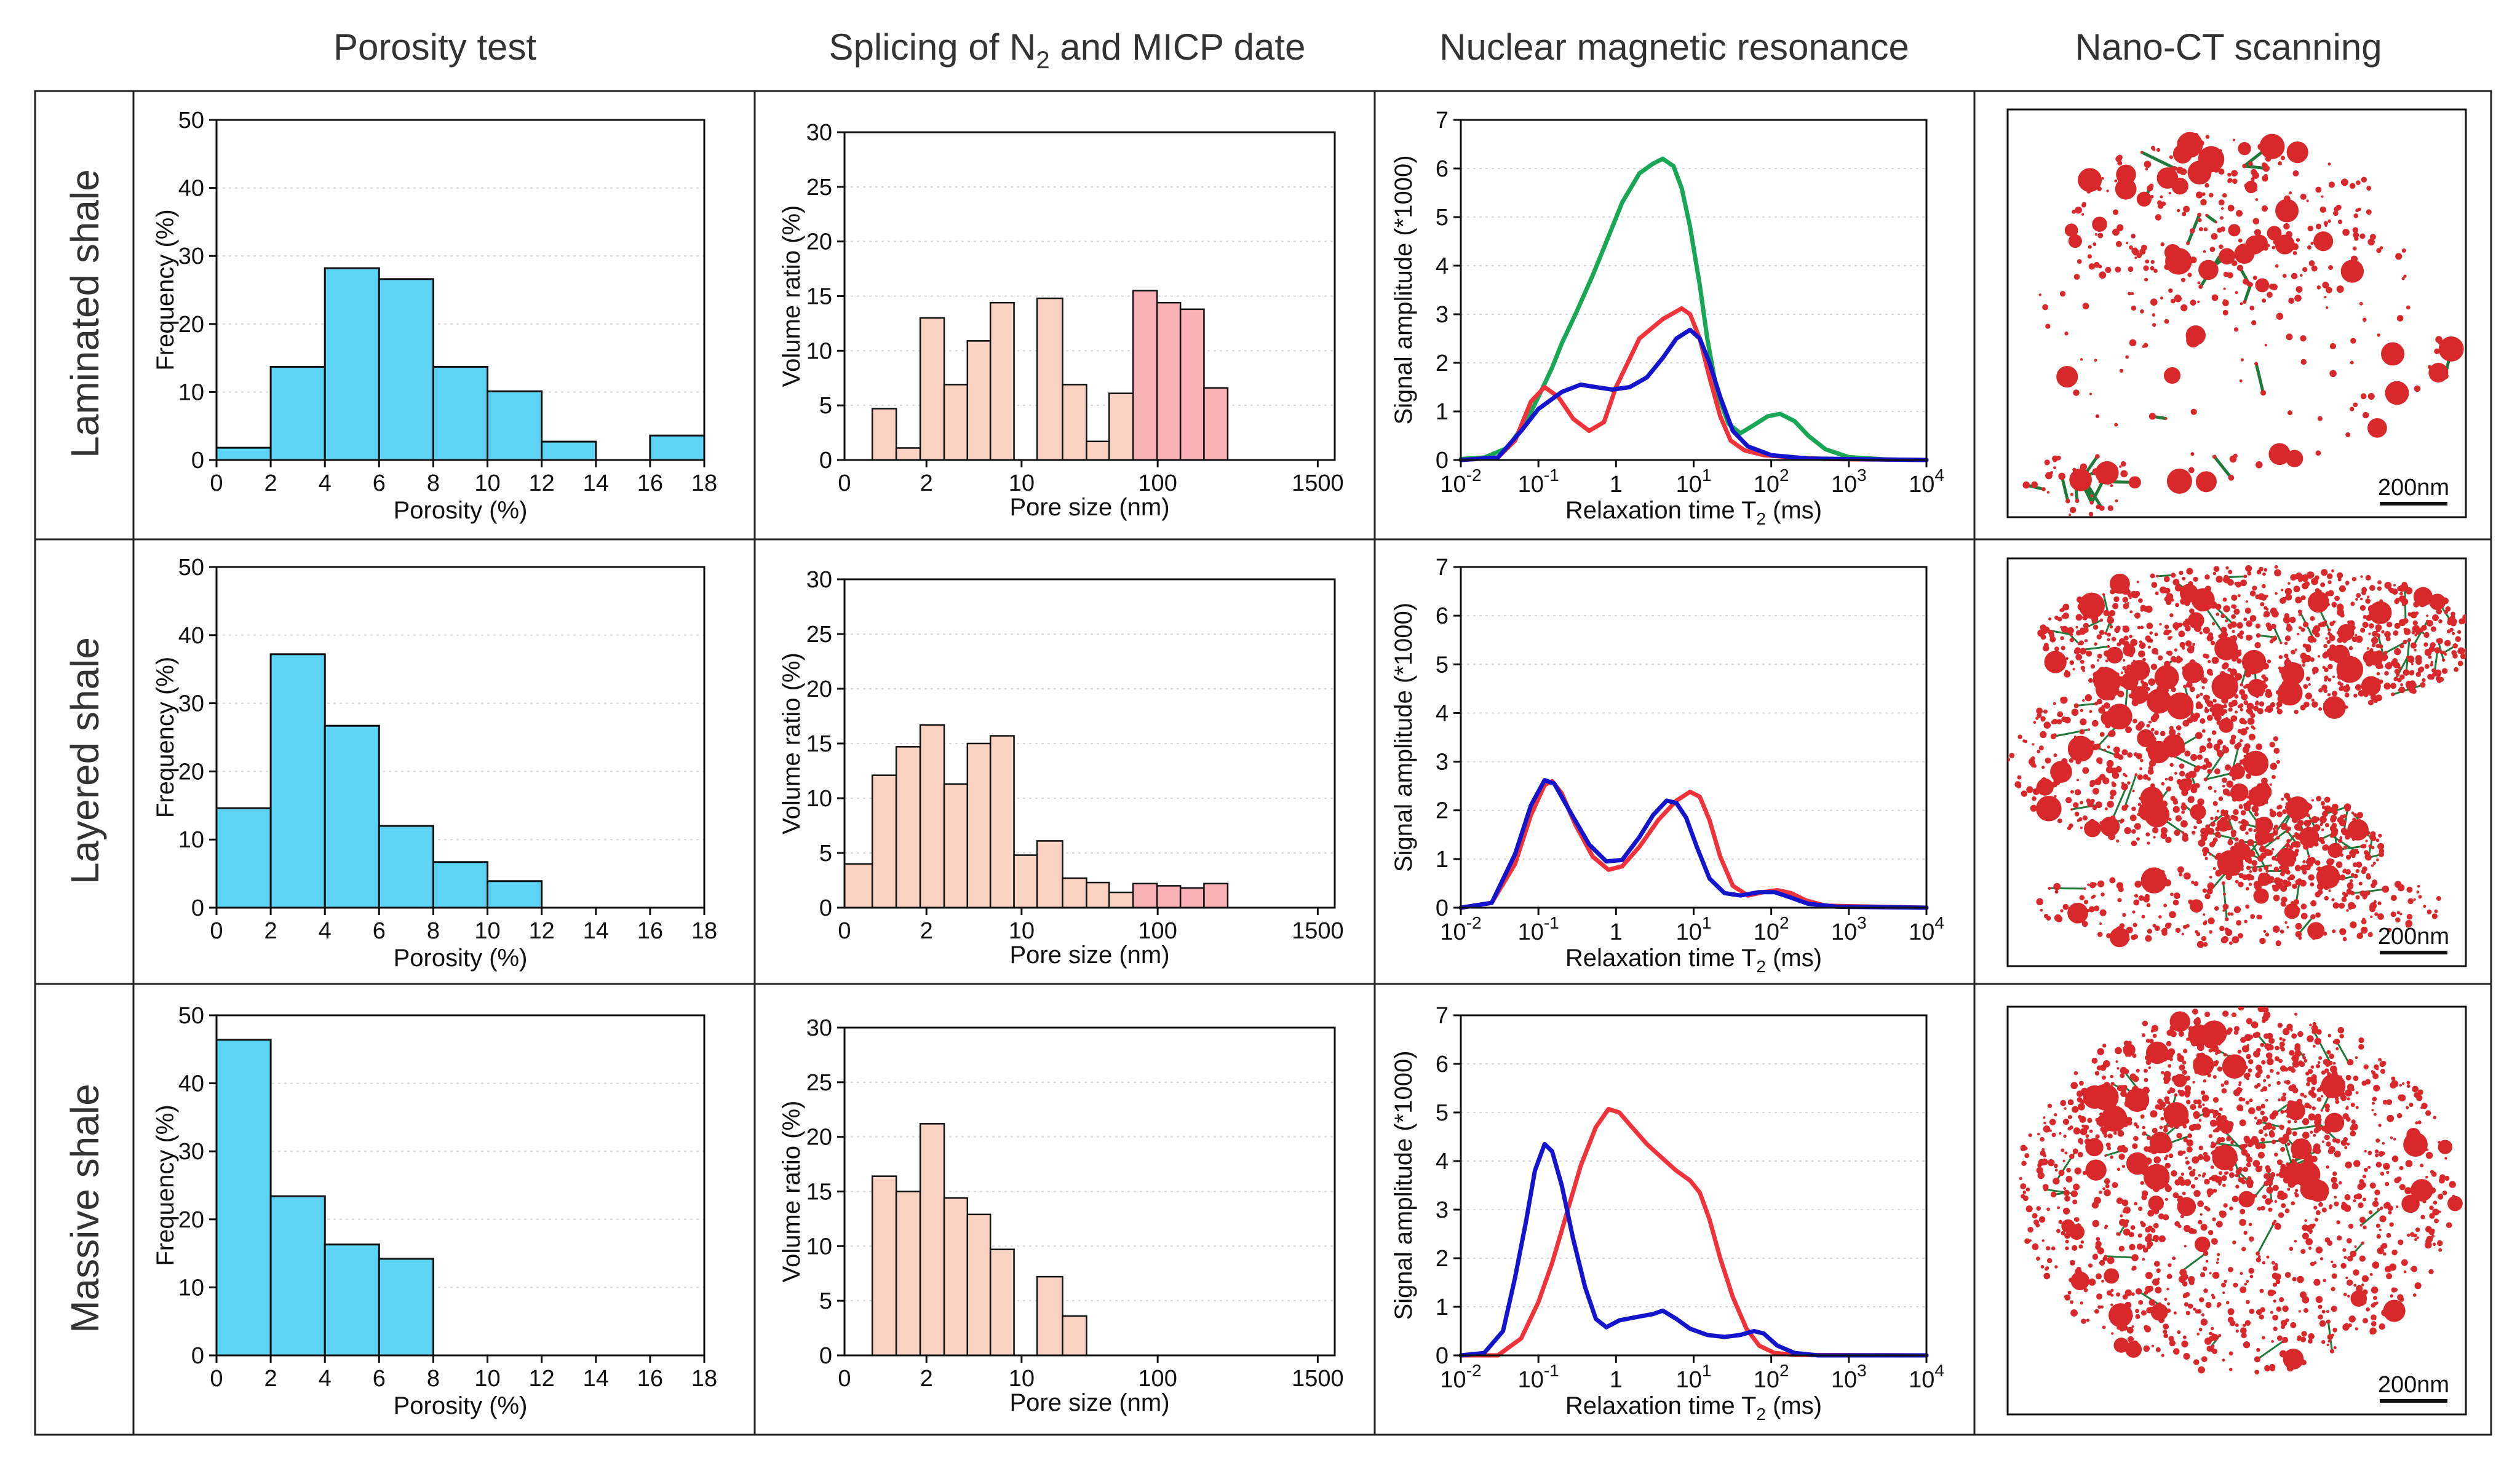  What do you see at coordinates (1002, 1302) in the screenshot?
I see `n2-bar` at bounding box center [1002, 1302].